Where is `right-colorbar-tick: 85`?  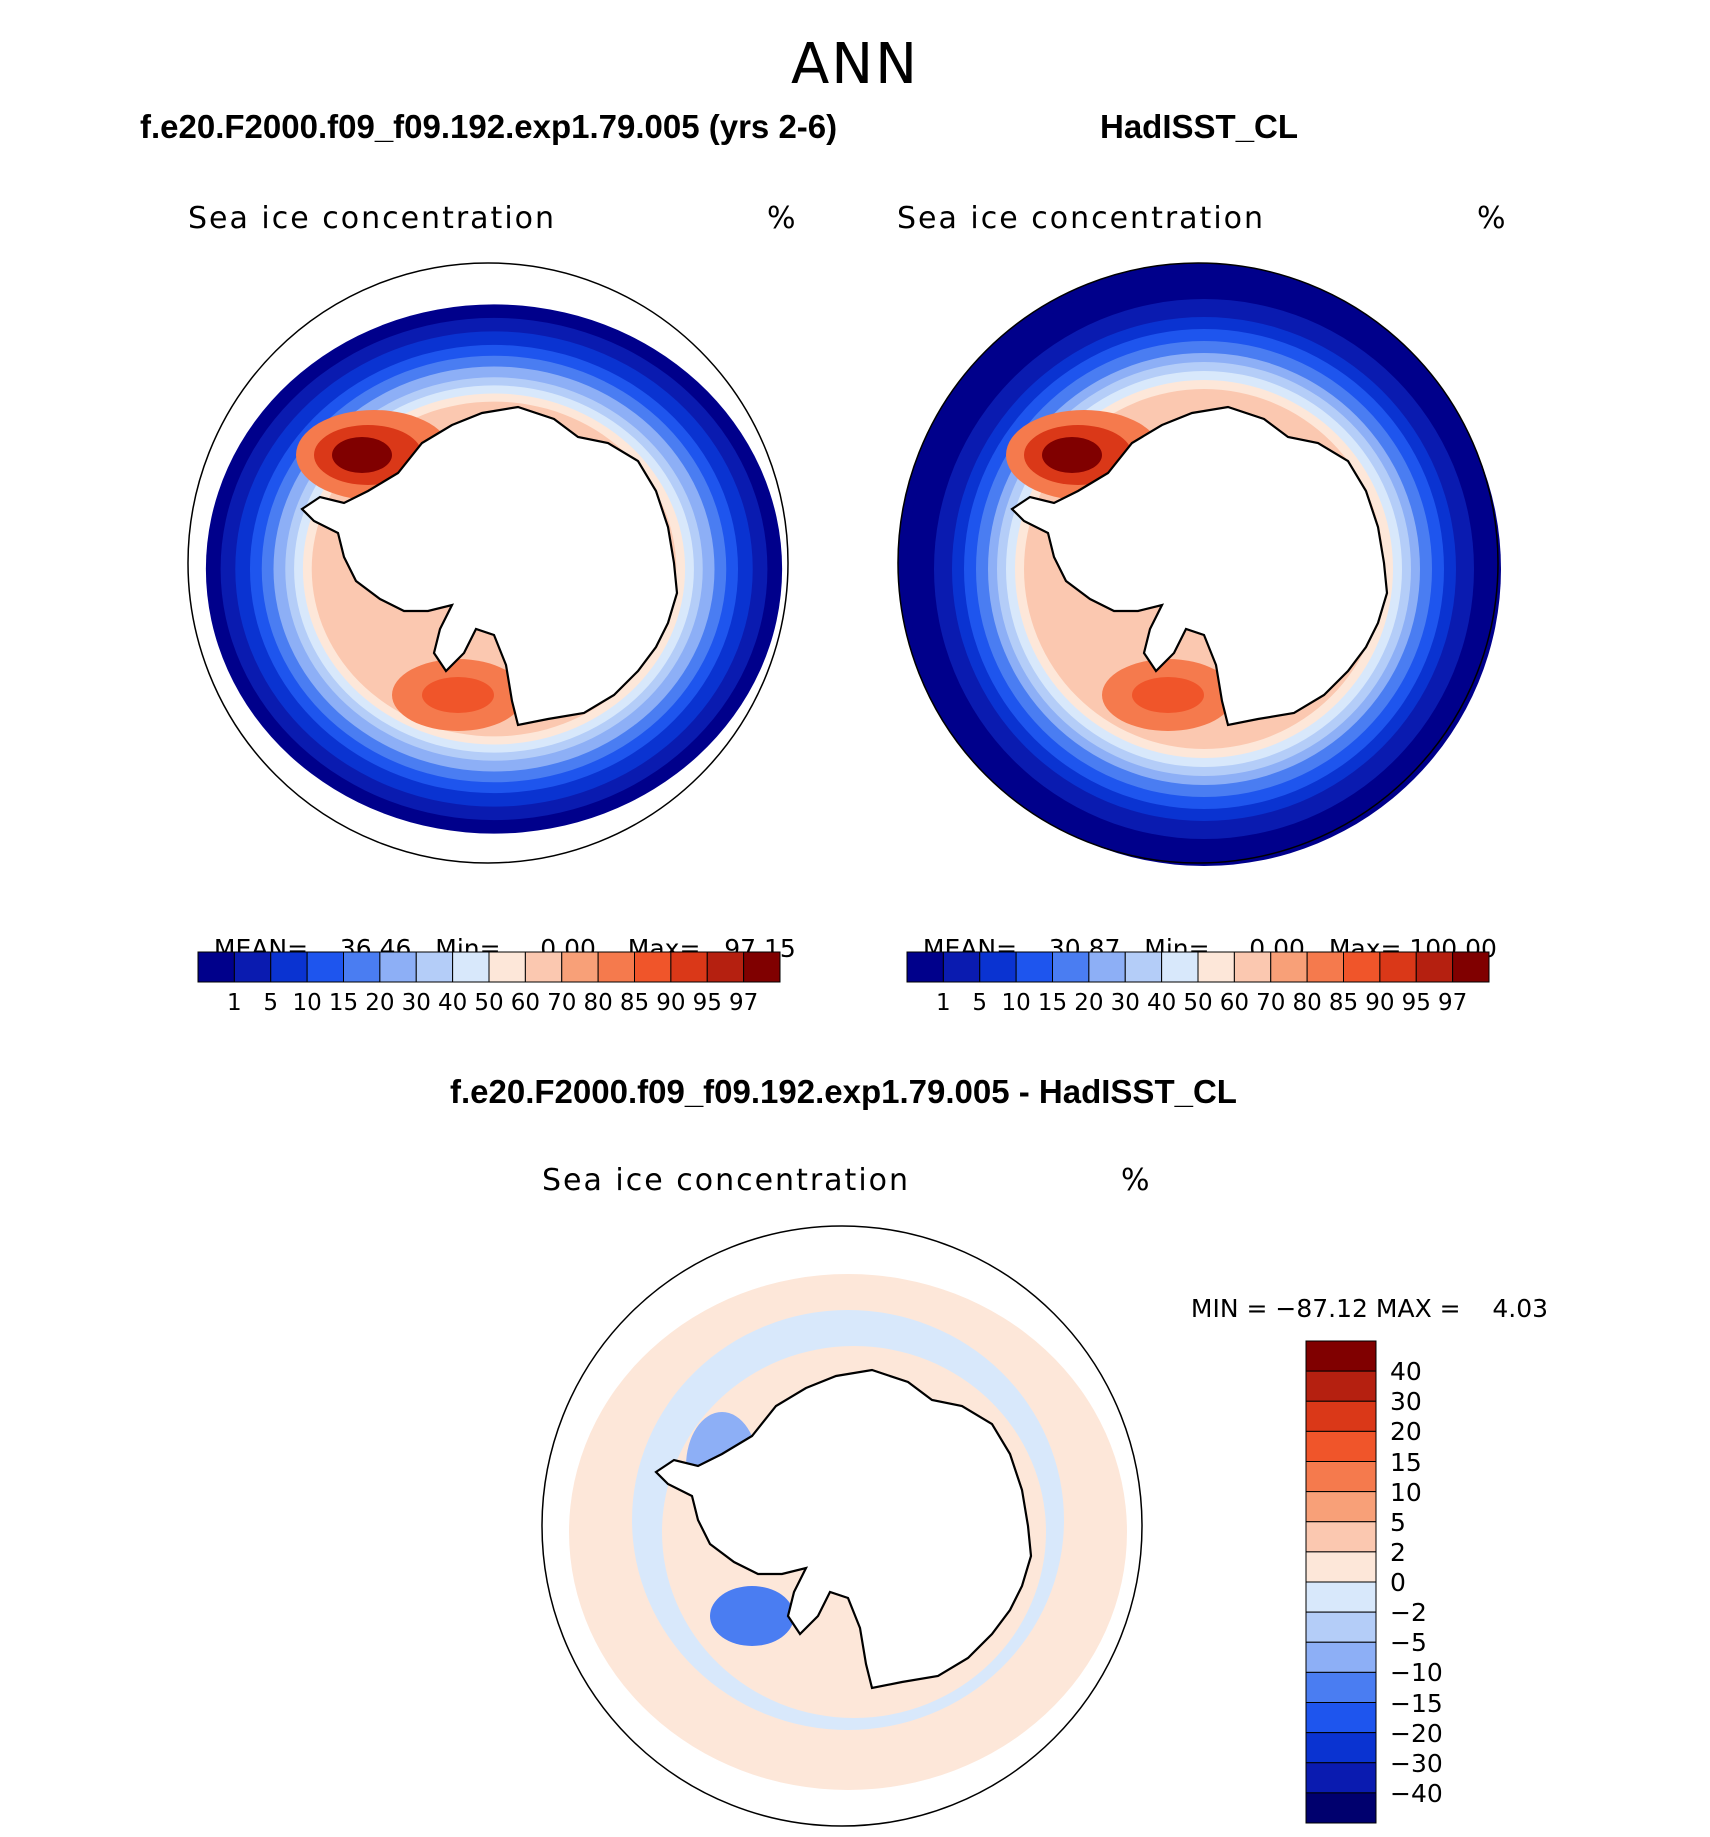 right-colorbar-tick: 85 is located at coordinates (1343, 1003).